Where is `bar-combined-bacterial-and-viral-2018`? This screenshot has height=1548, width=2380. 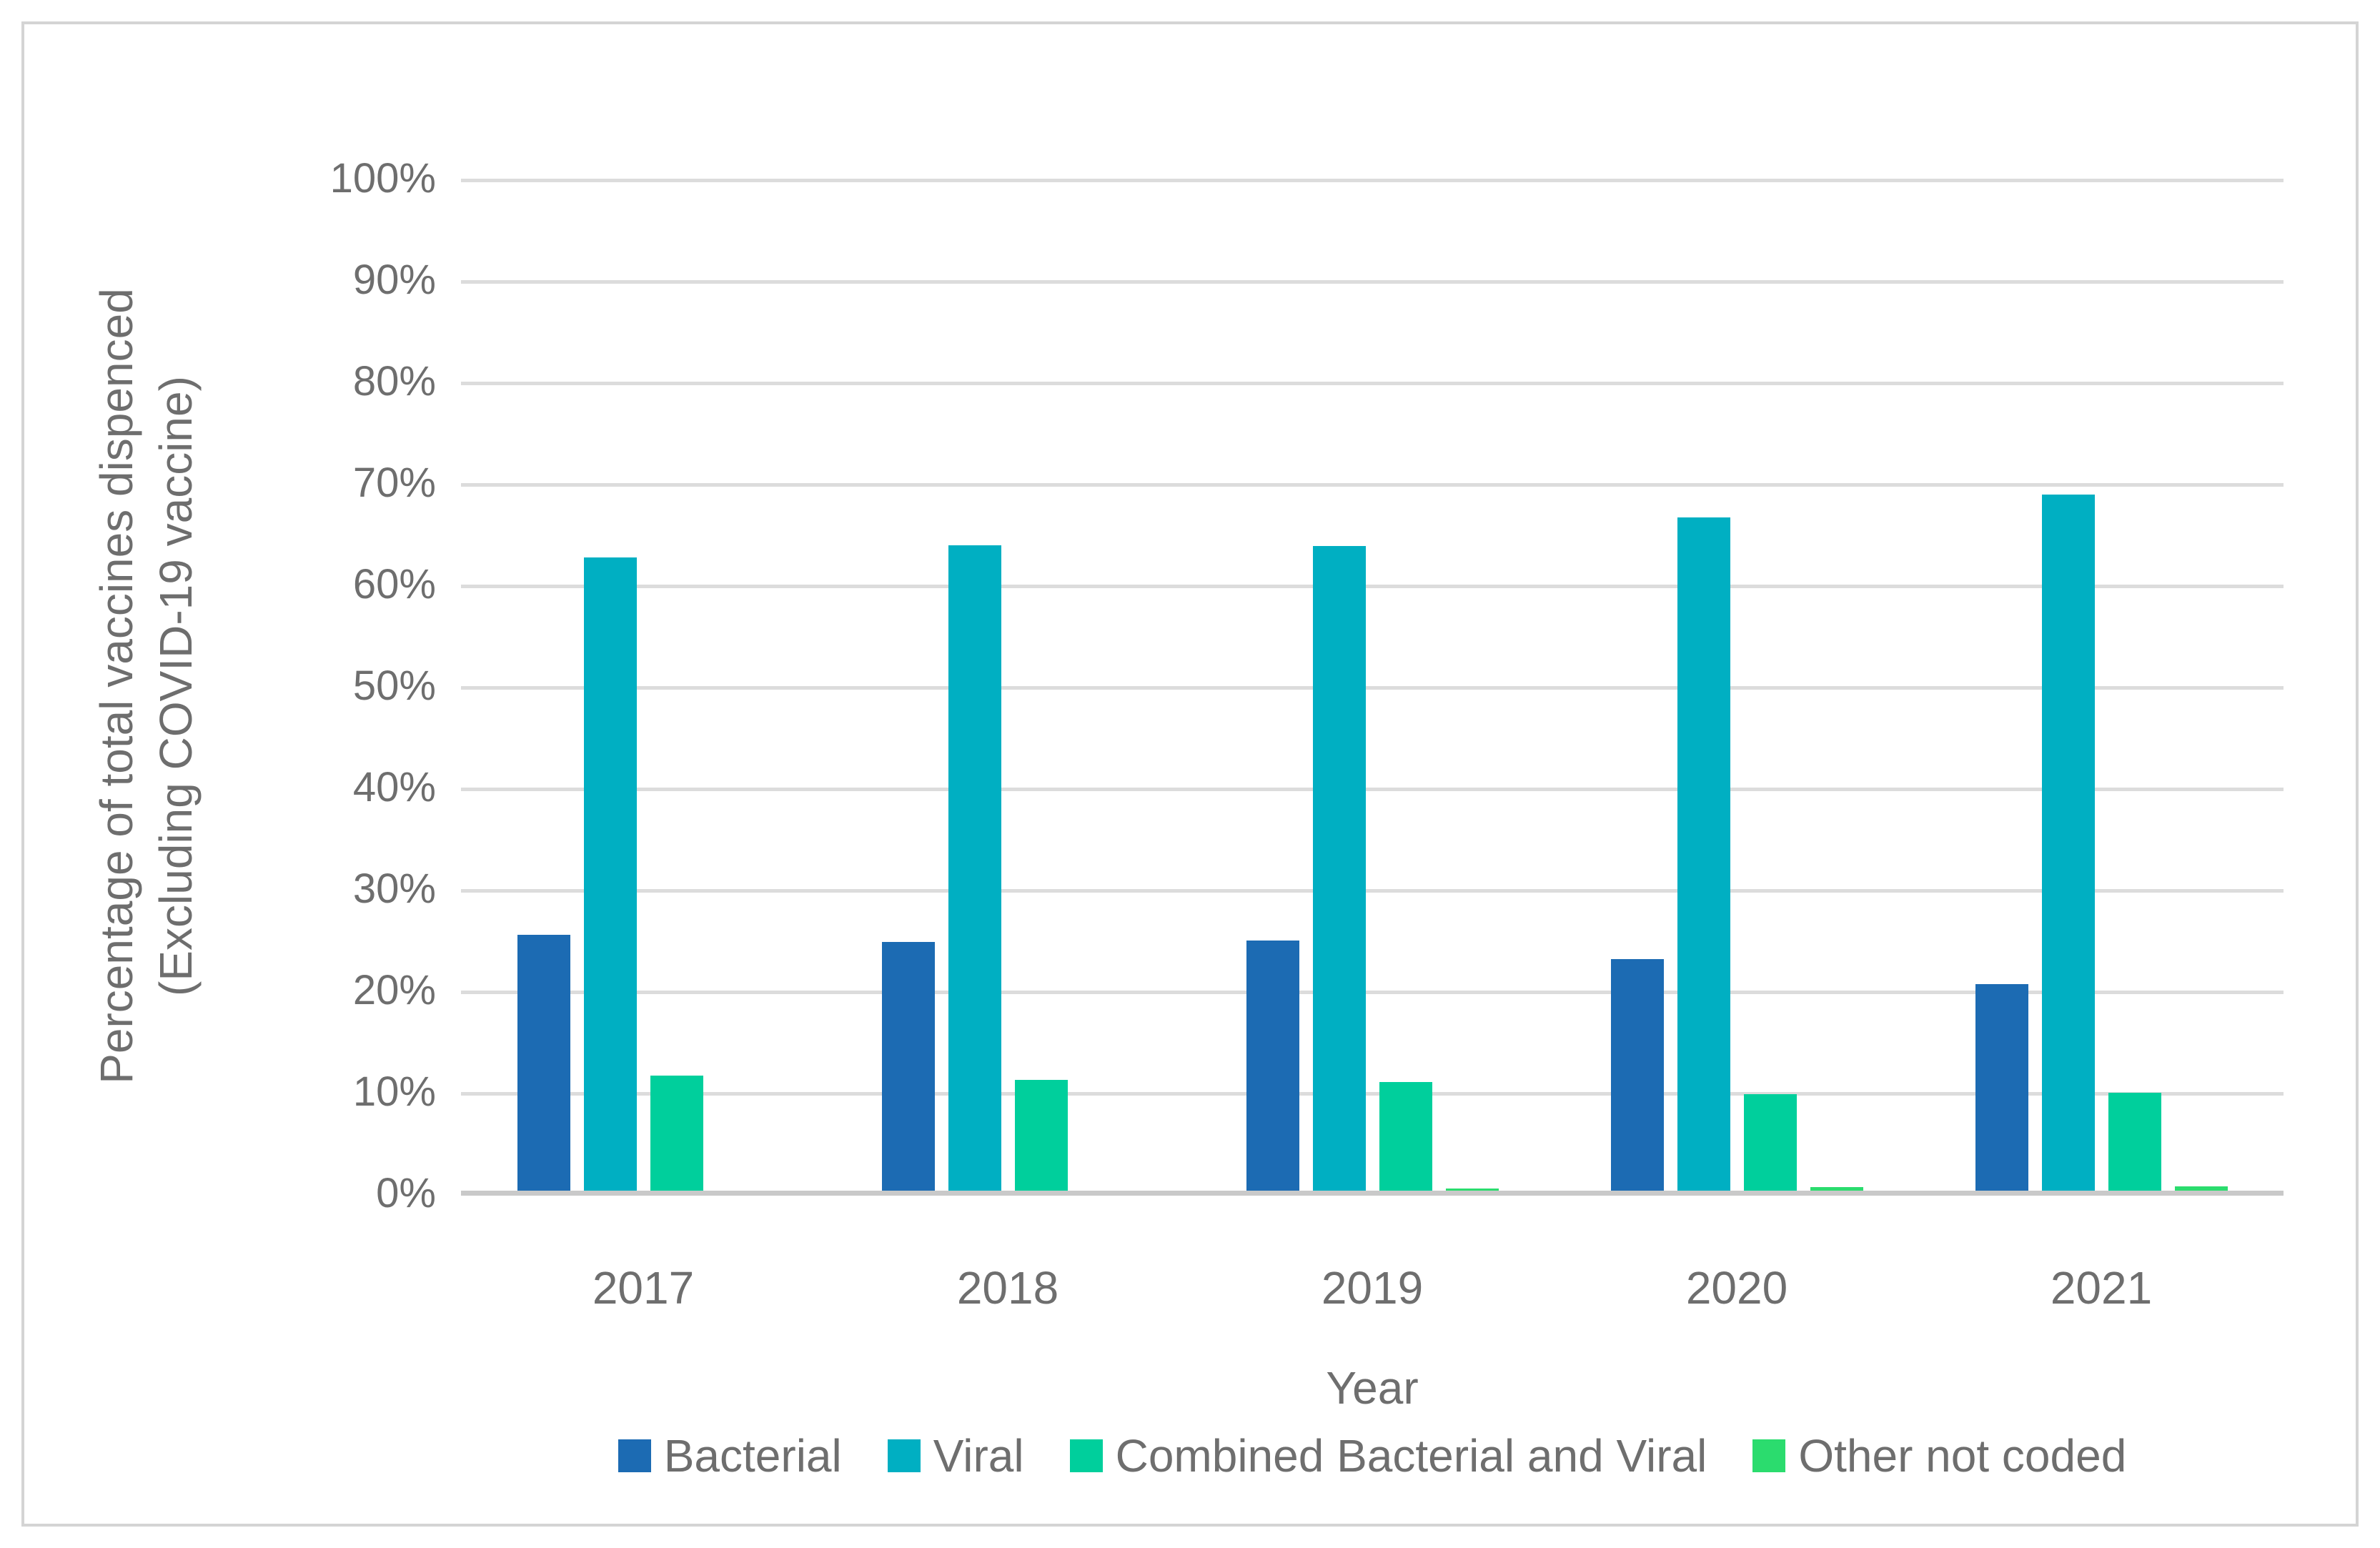
bar-combined-bacterial-and-viral-2018 is located at coordinates (1041, 1136).